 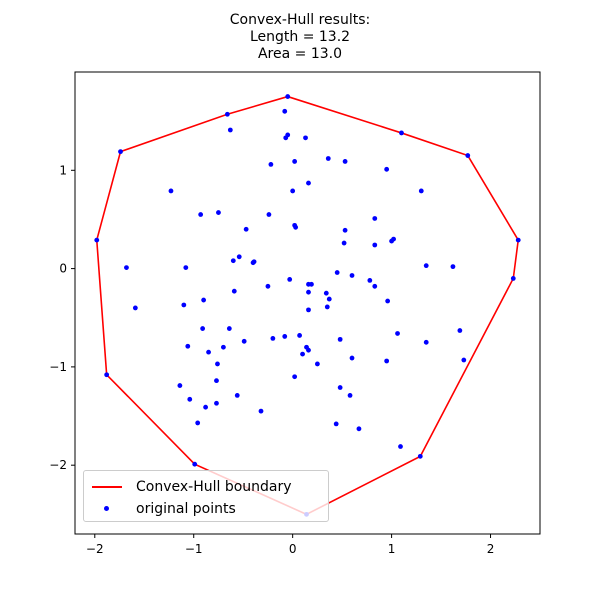 I want to click on y-tick-label: 0, so click(x=63, y=269).